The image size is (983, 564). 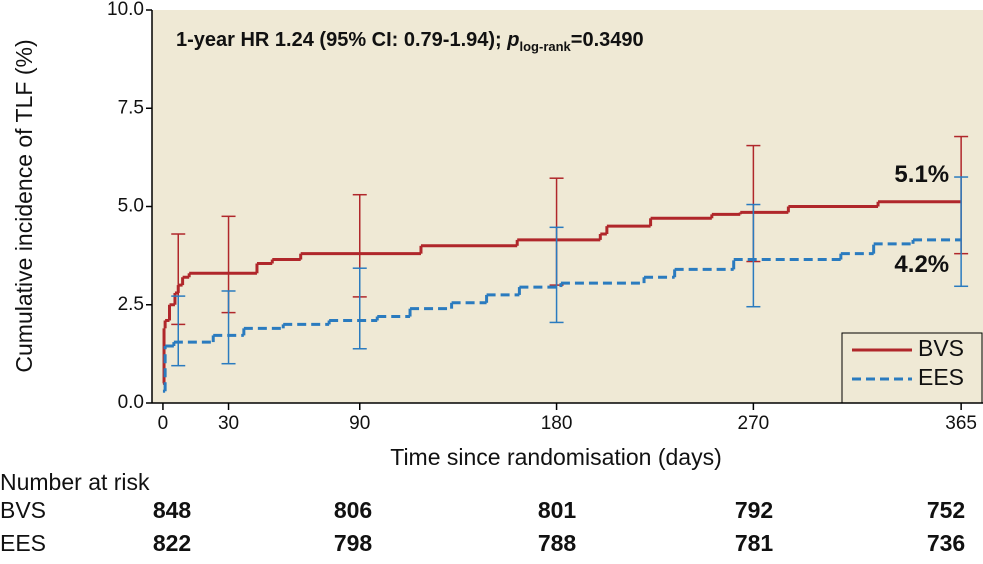 I want to click on risk-row-label: BVS, so click(x=23, y=510).